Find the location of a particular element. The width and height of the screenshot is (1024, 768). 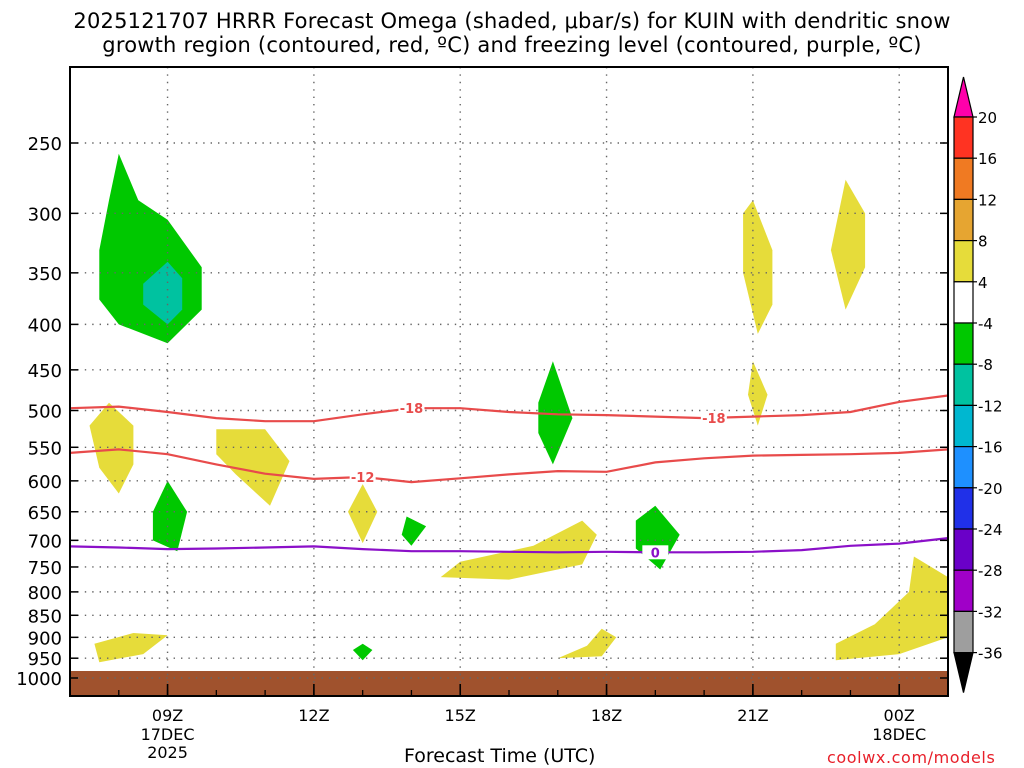

x-tick-sublabel: 18DEC is located at coordinates (899, 734).